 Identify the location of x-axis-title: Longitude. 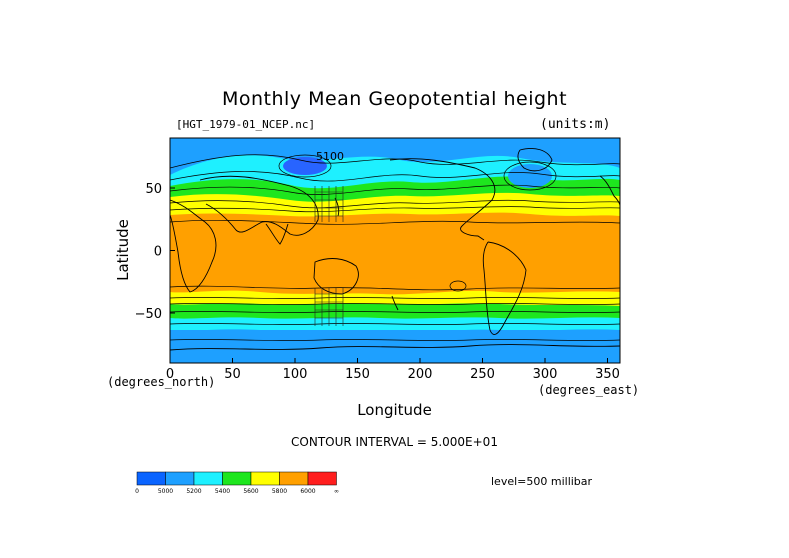
(394, 410).